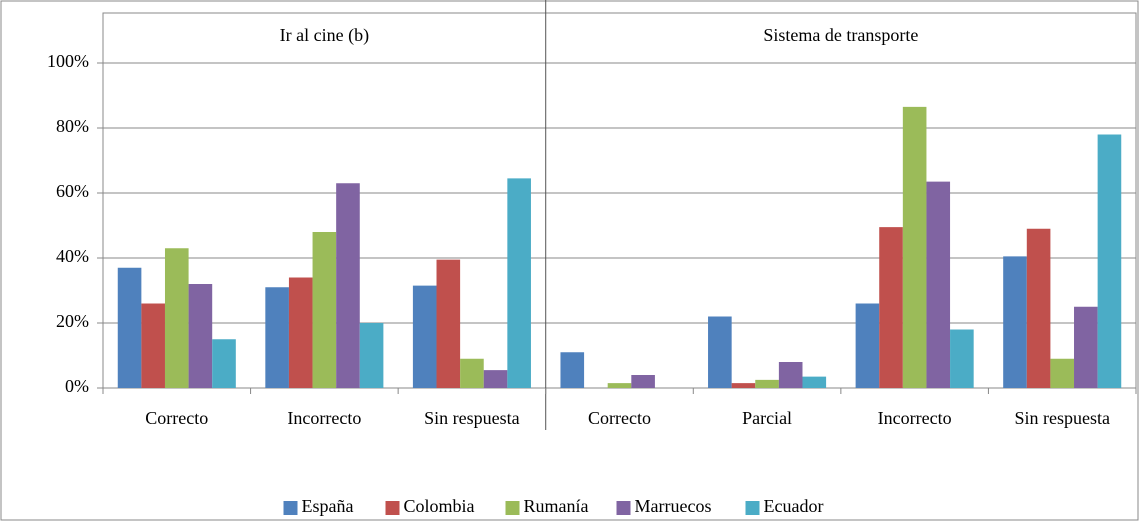 The height and width of the screenshot is (522, 1140). Describe the element at coordinates (68, 61) in the screenshot. I see `y-tick-label: 100%` at that location.